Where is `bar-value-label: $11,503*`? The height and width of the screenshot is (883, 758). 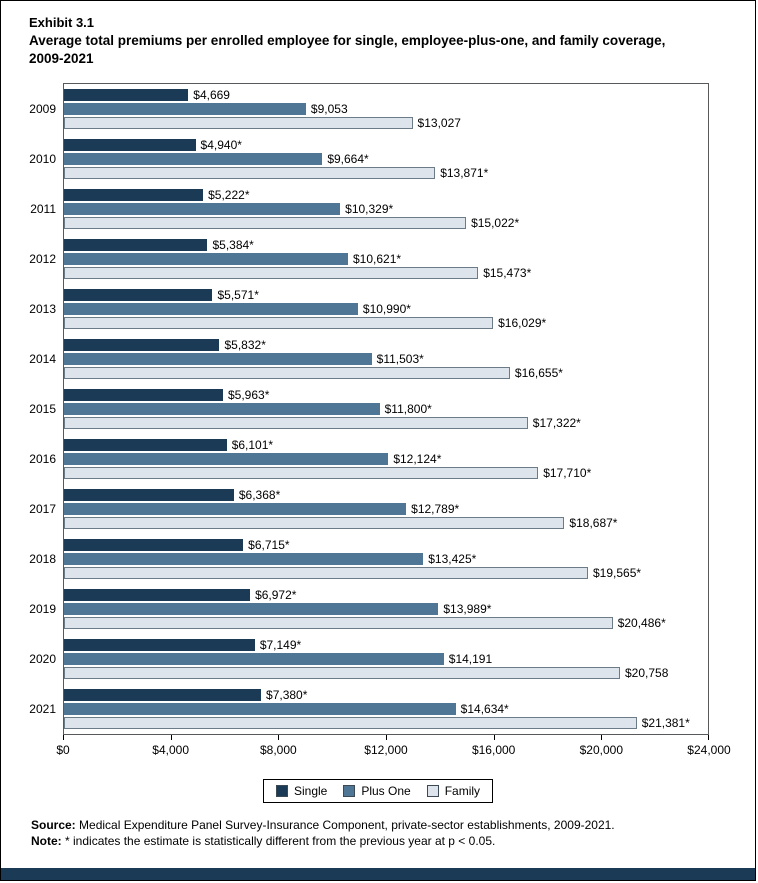
bar-value-label: $11,503* is located at coordinates (400, 359).